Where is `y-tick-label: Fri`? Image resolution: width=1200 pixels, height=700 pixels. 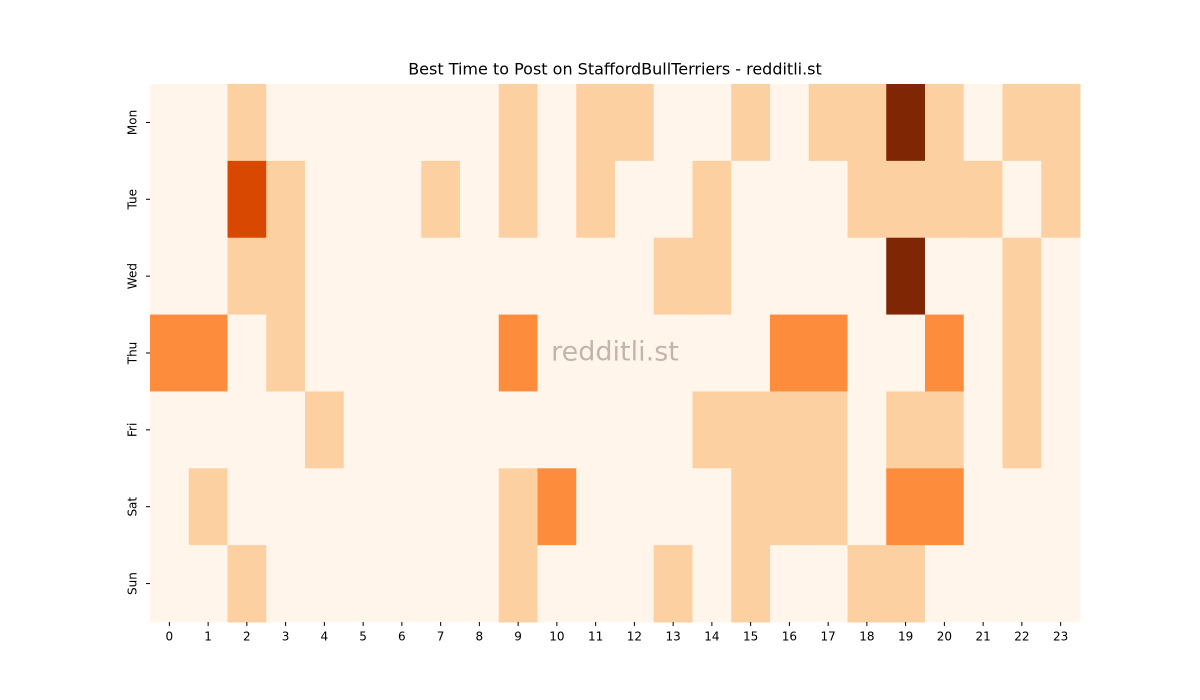
y-tick-label: Fri is located at coordinates (133, 430).